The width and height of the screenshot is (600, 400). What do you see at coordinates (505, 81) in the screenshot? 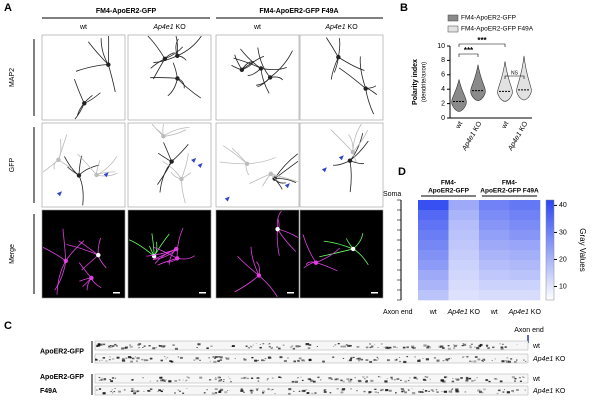
I see `violin` at bounding box center [505, 81].